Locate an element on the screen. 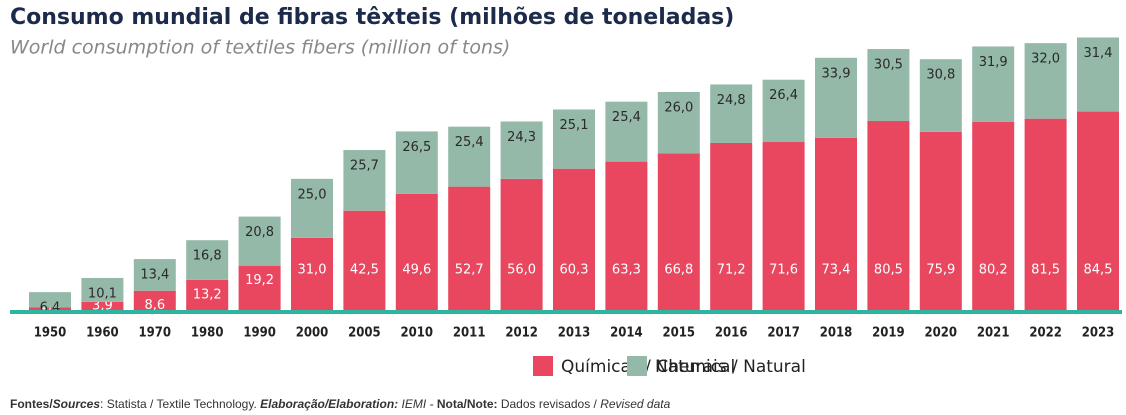 The width and height of the screenshot is (1126, 415). value-label: 73,4 is located at coordinates (836, 270).